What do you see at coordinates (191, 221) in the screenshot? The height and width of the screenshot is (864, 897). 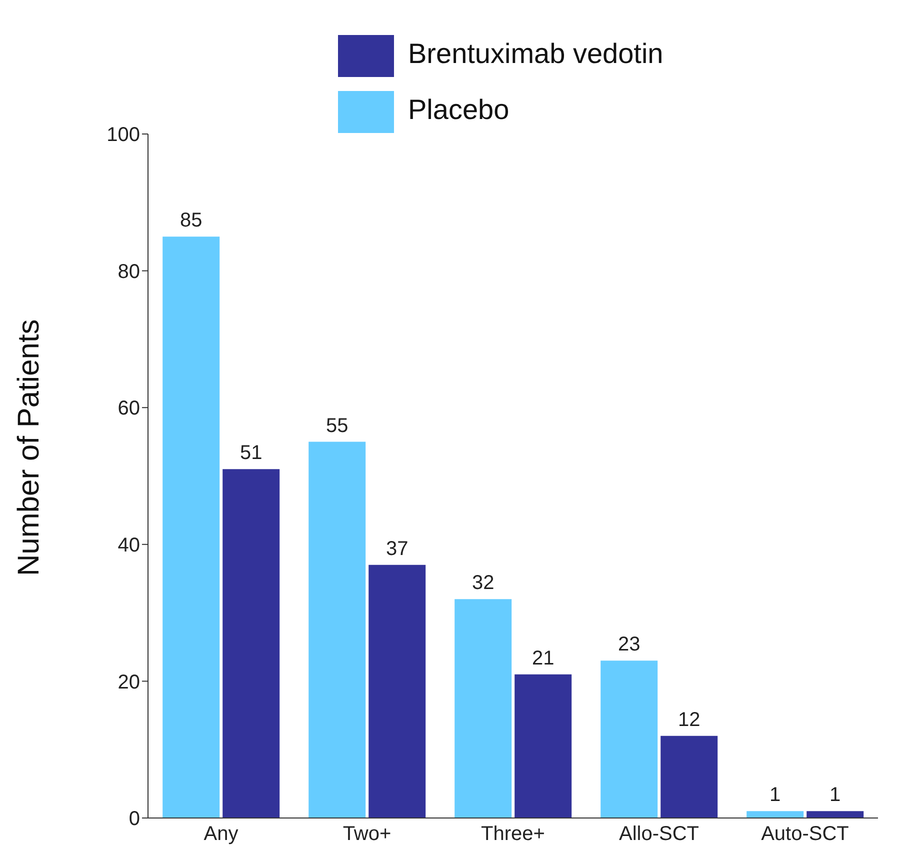 I see `data-label: 85` at bounding box center [191, 221].